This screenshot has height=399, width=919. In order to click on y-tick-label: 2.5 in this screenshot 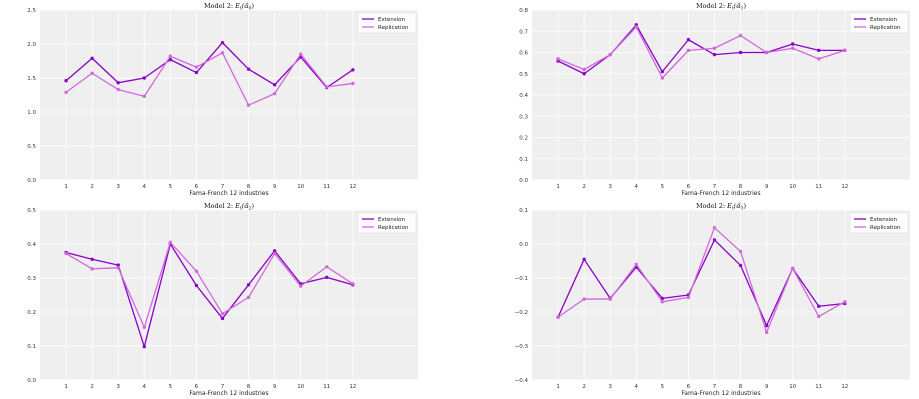, I will do `click(31, 11)`.